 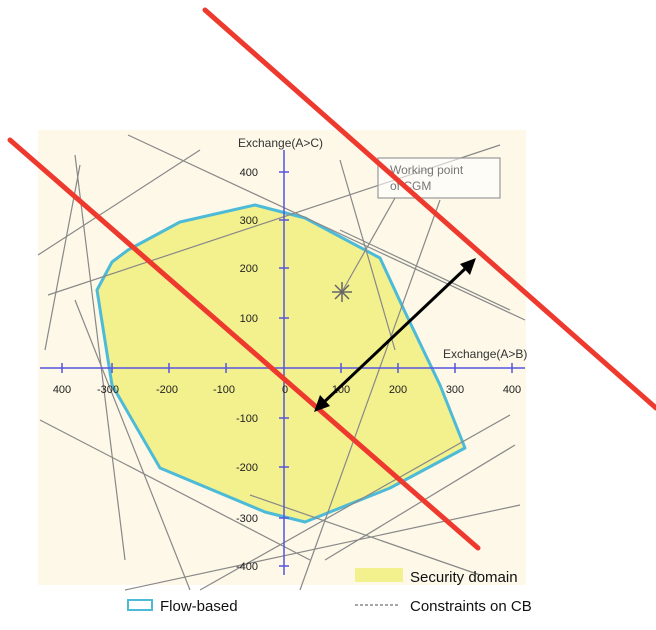 What do you see at coordinates (464, 577) in the screenshot?
I see `legend-security-domain-label: Security domain` at bounding box center [464, 577].